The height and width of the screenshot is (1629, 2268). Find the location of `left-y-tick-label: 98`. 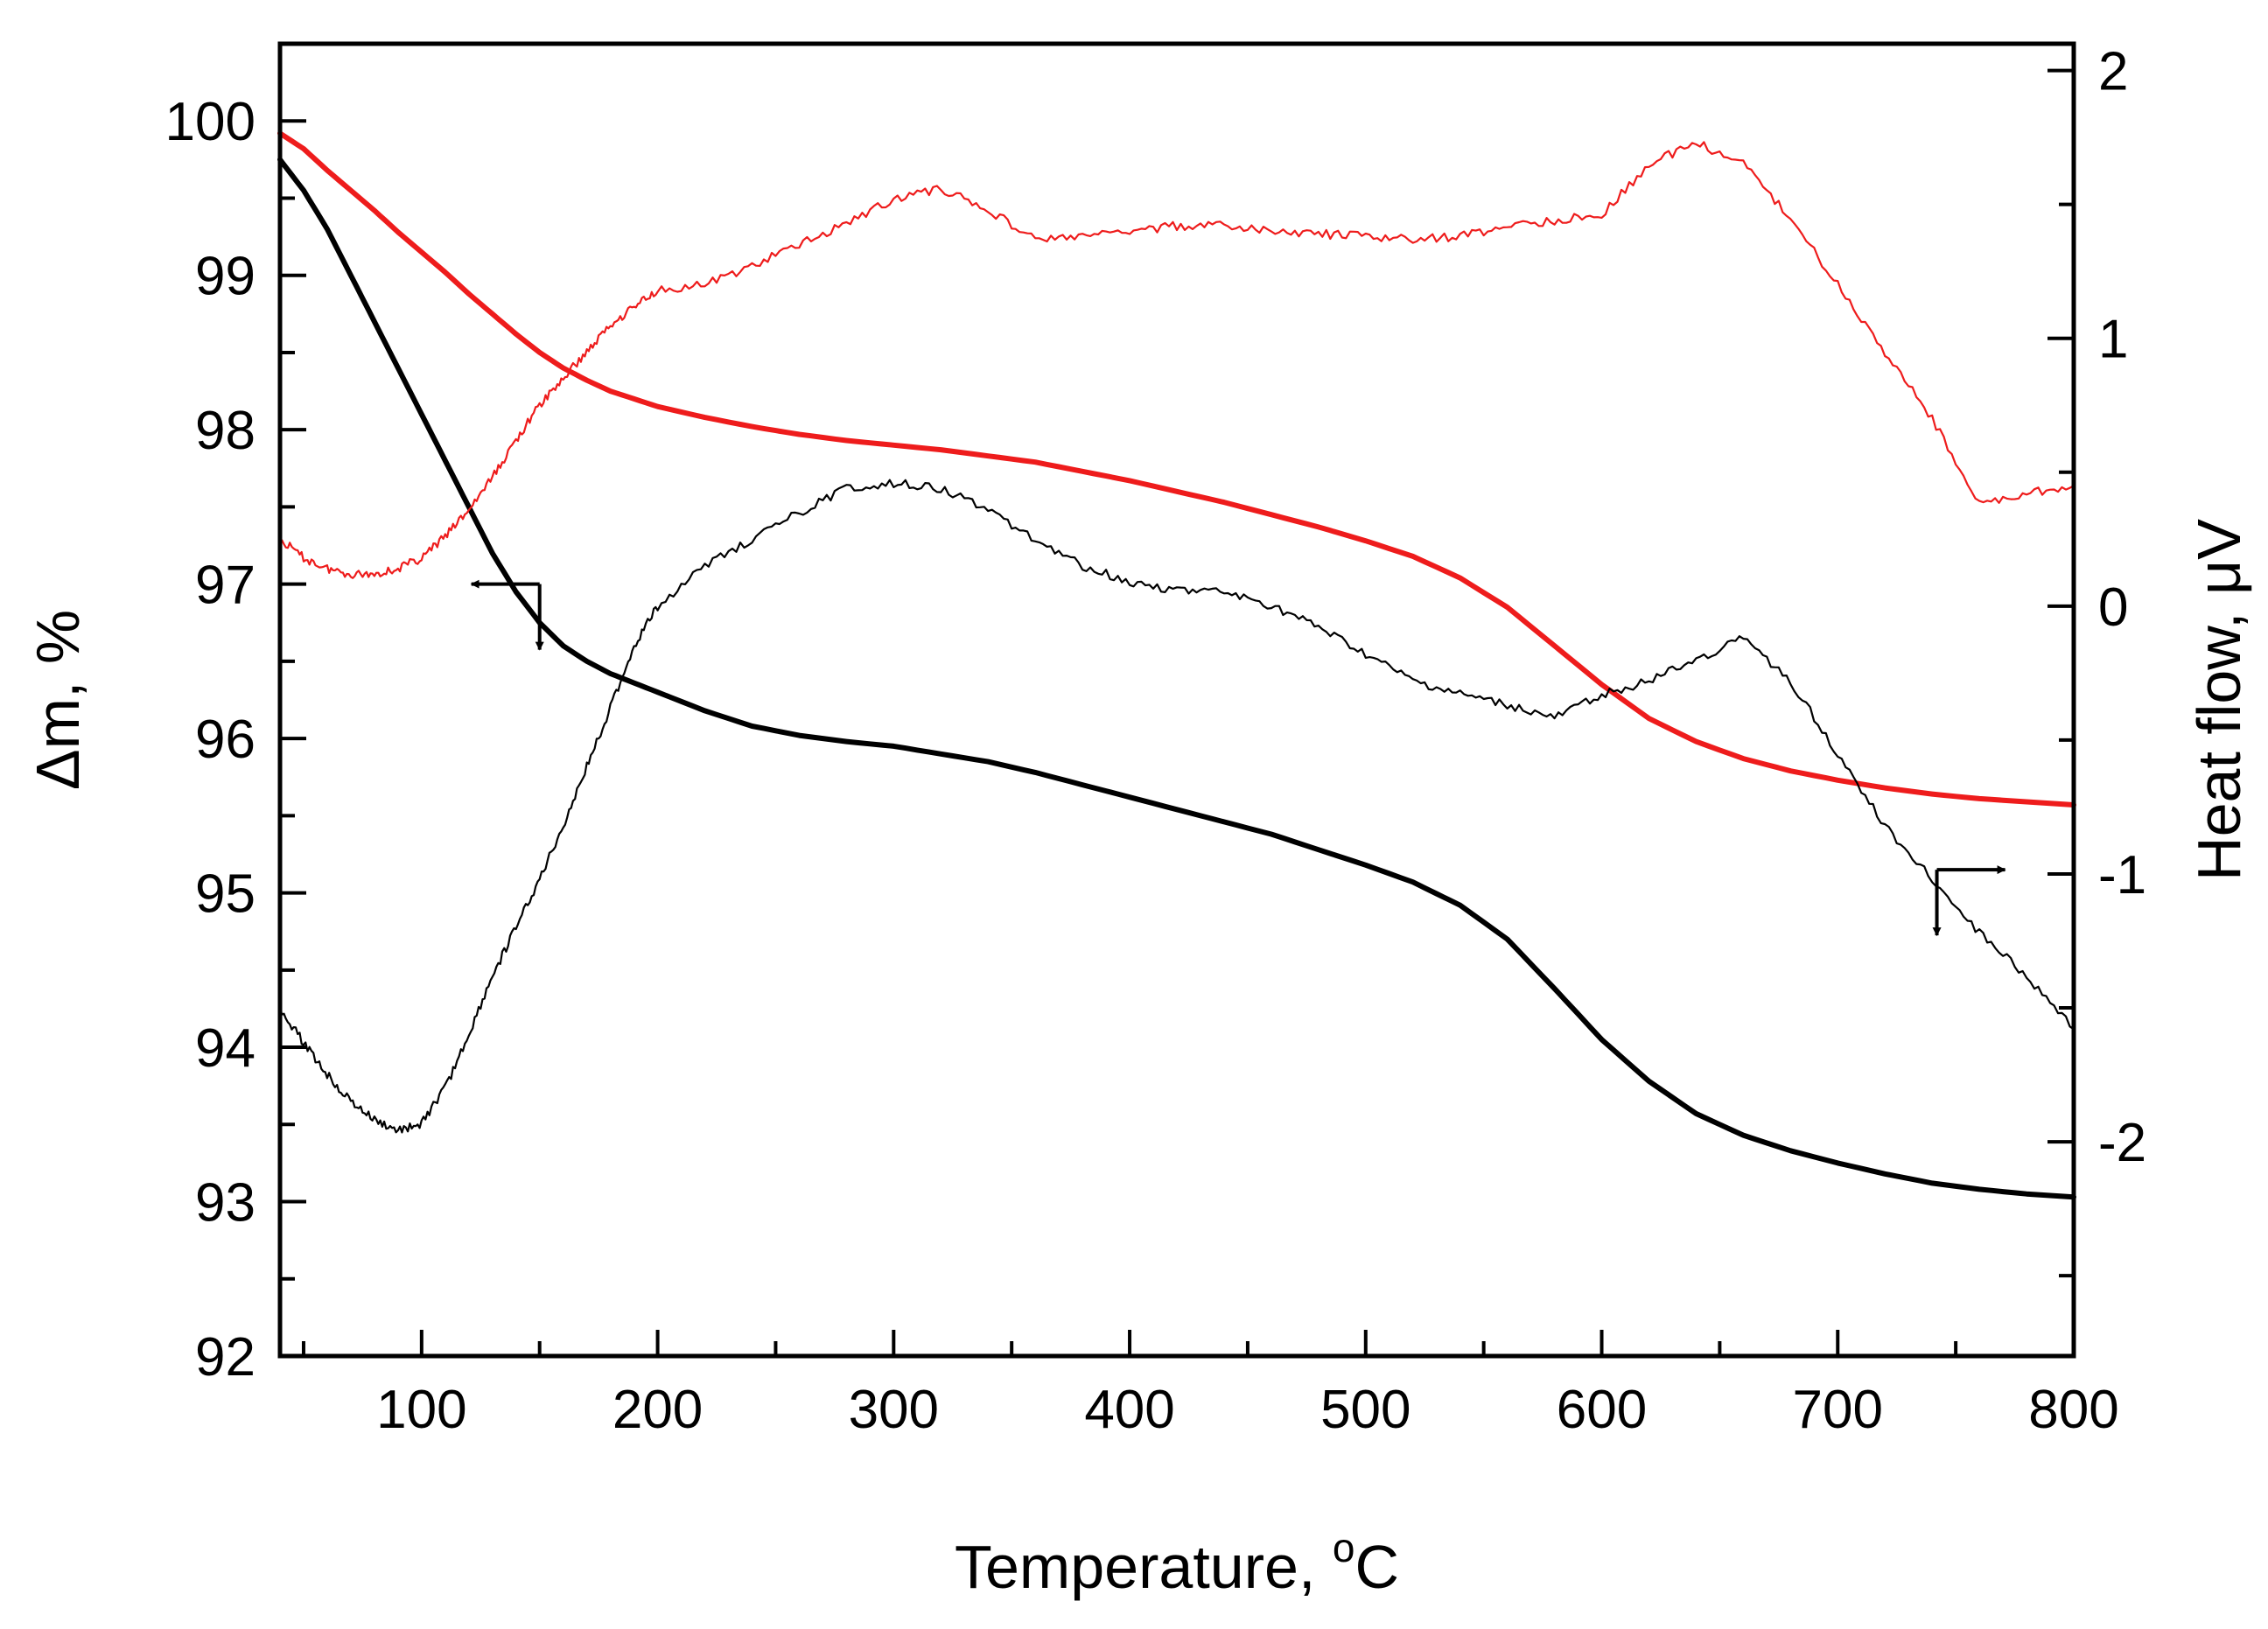

left-y-tick-label: 98 is located at coordinates (225, 431).